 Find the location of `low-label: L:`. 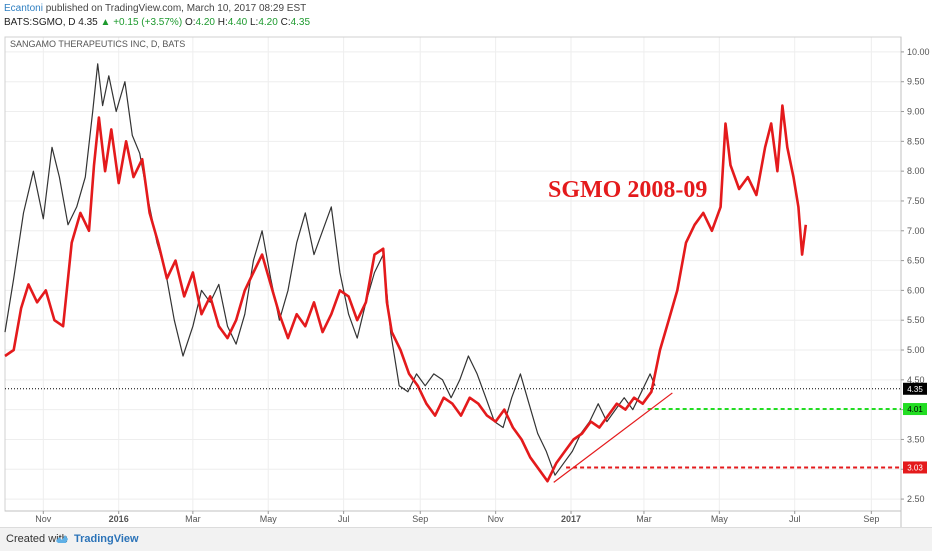

low-label: L: is located at coordinates (254, 22).